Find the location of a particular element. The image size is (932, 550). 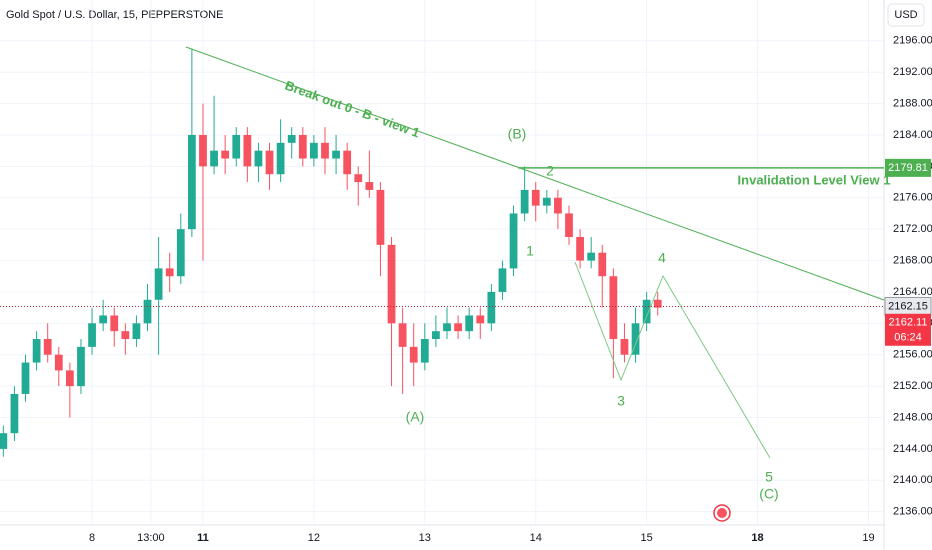

y-tick-label: 2192.00 is located at coordinates (912, 72).